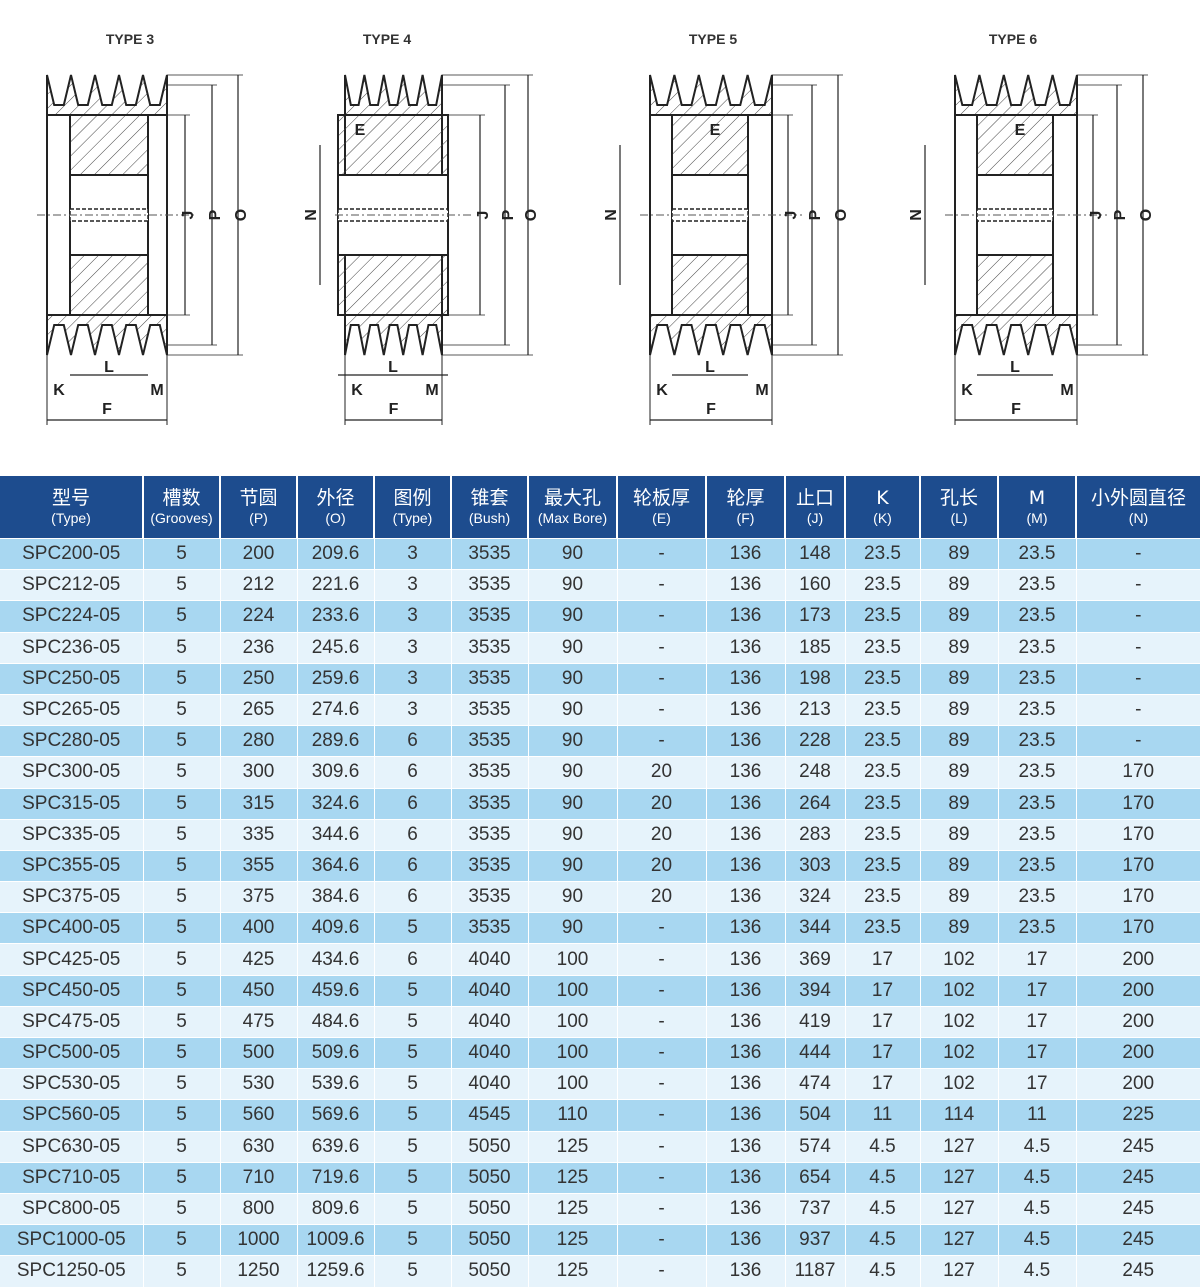  What do you see at coordinates (1137, 507) in the screenshot?
I see `column-header: 小外圆直径 (N)` at bounding box center [1137, 507].